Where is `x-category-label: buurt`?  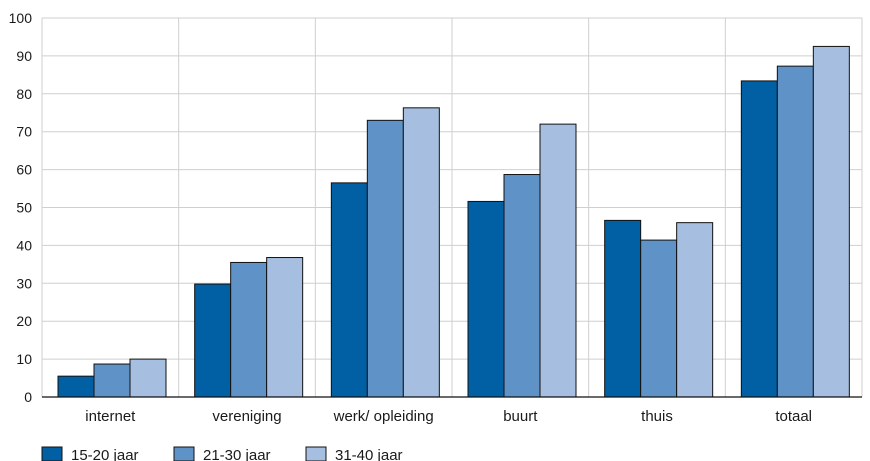
x-category-label: buurt is located at coordinates (520, 416).